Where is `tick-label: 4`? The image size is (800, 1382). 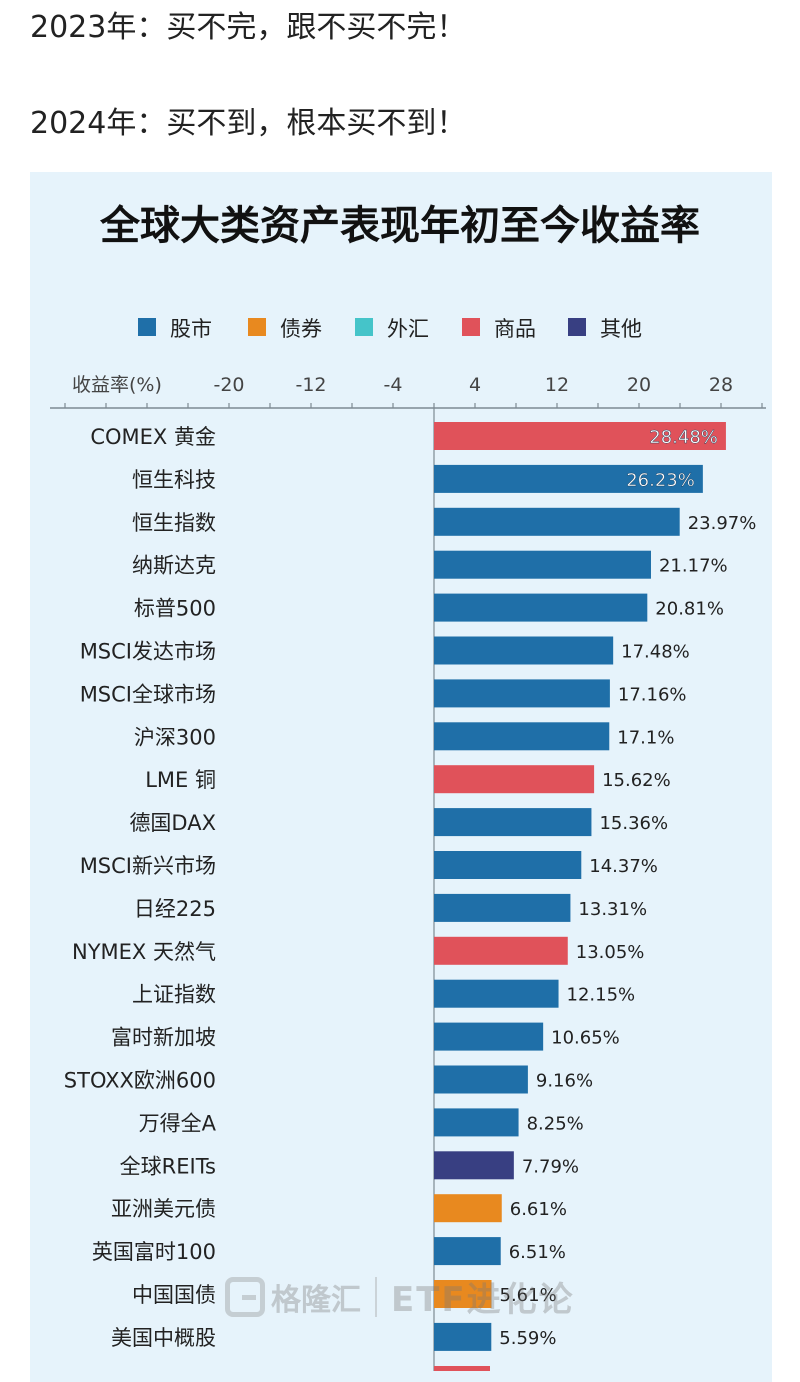 tick-label: 4 is located at coordinates (475, 385).